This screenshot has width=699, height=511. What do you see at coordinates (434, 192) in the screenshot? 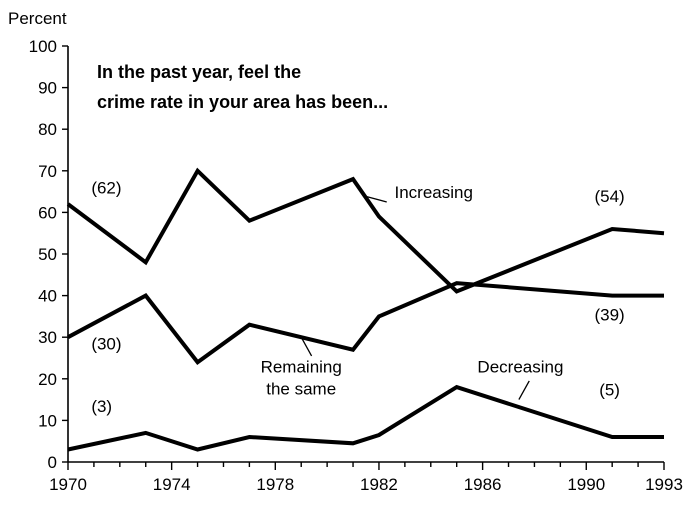
I see `series-label-increasing: Increasing` at bounding box center [434, 192].